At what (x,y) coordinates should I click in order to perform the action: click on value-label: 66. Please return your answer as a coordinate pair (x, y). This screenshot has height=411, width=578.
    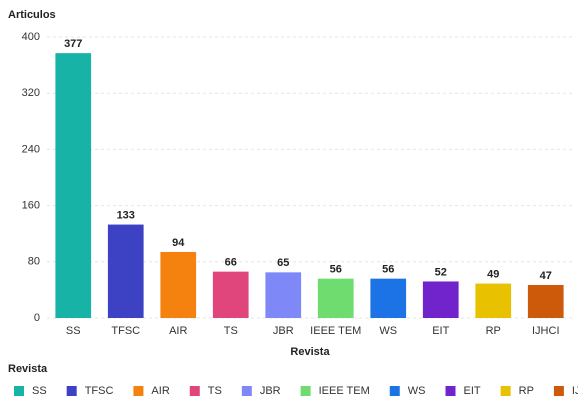
    Looking at the image, I should click on (231, 263).